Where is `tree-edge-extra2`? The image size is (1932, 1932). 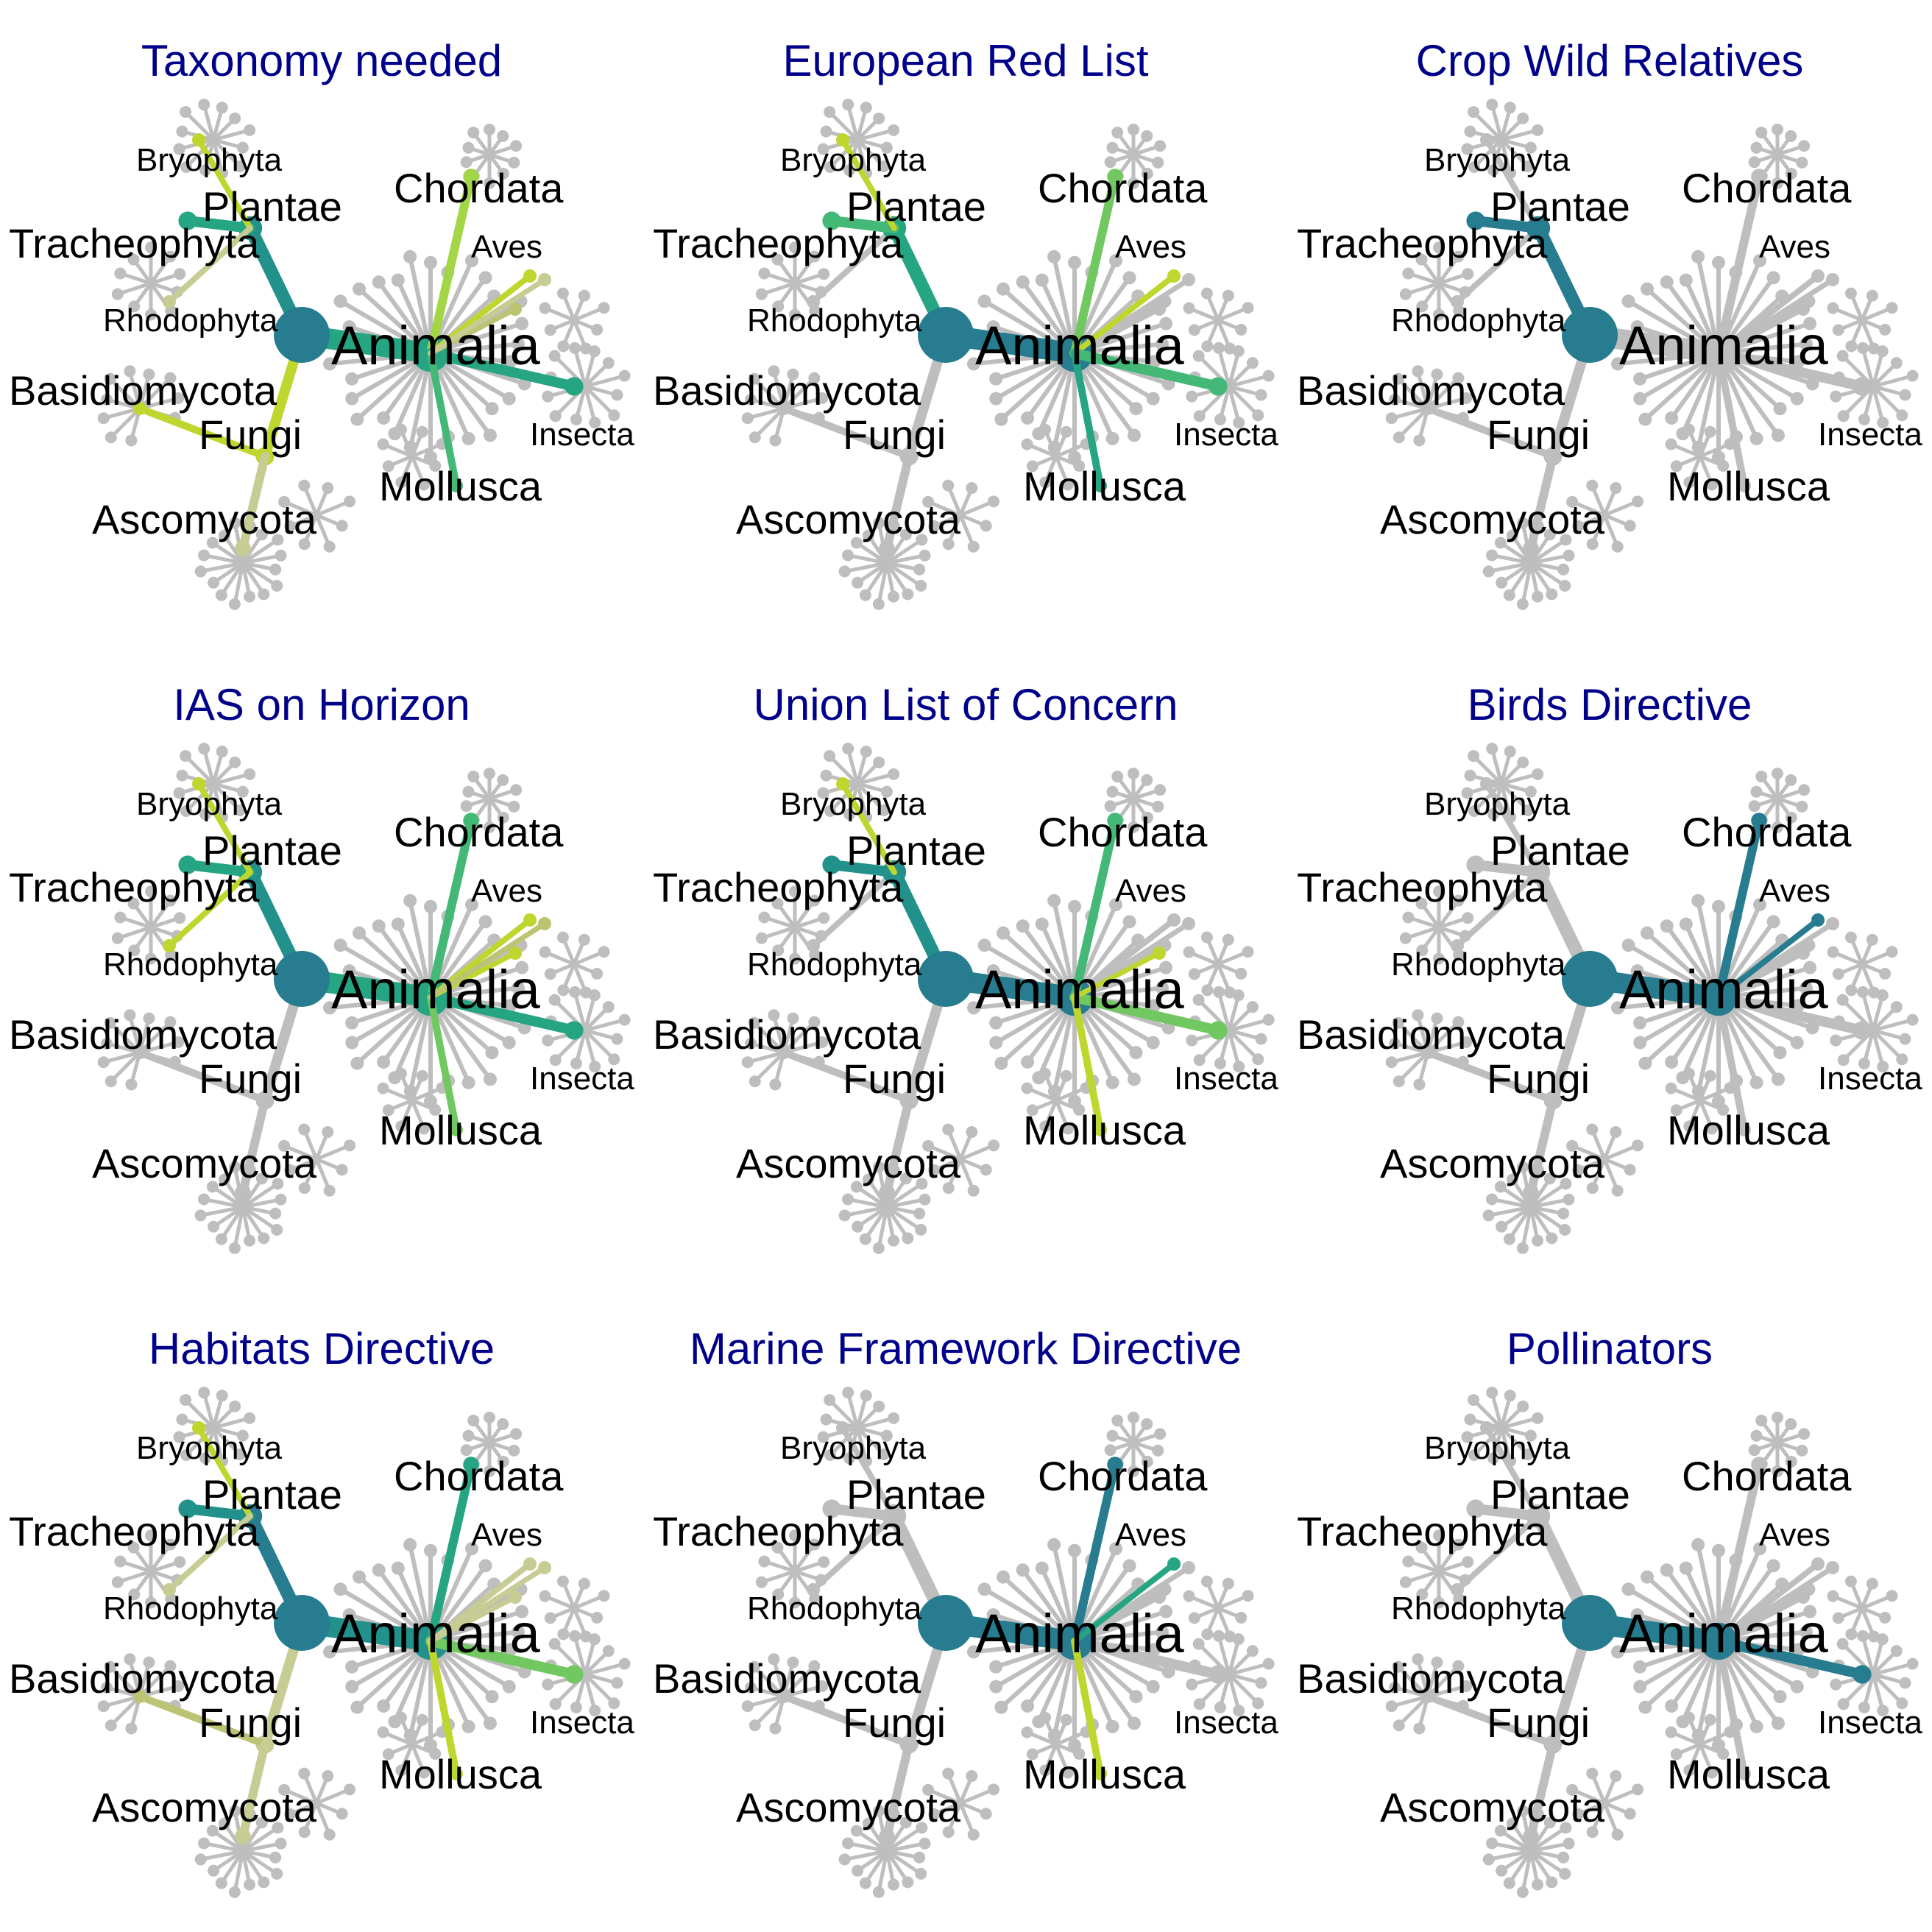 tree-edge-extra2 is located at coordinates (488, 1604).